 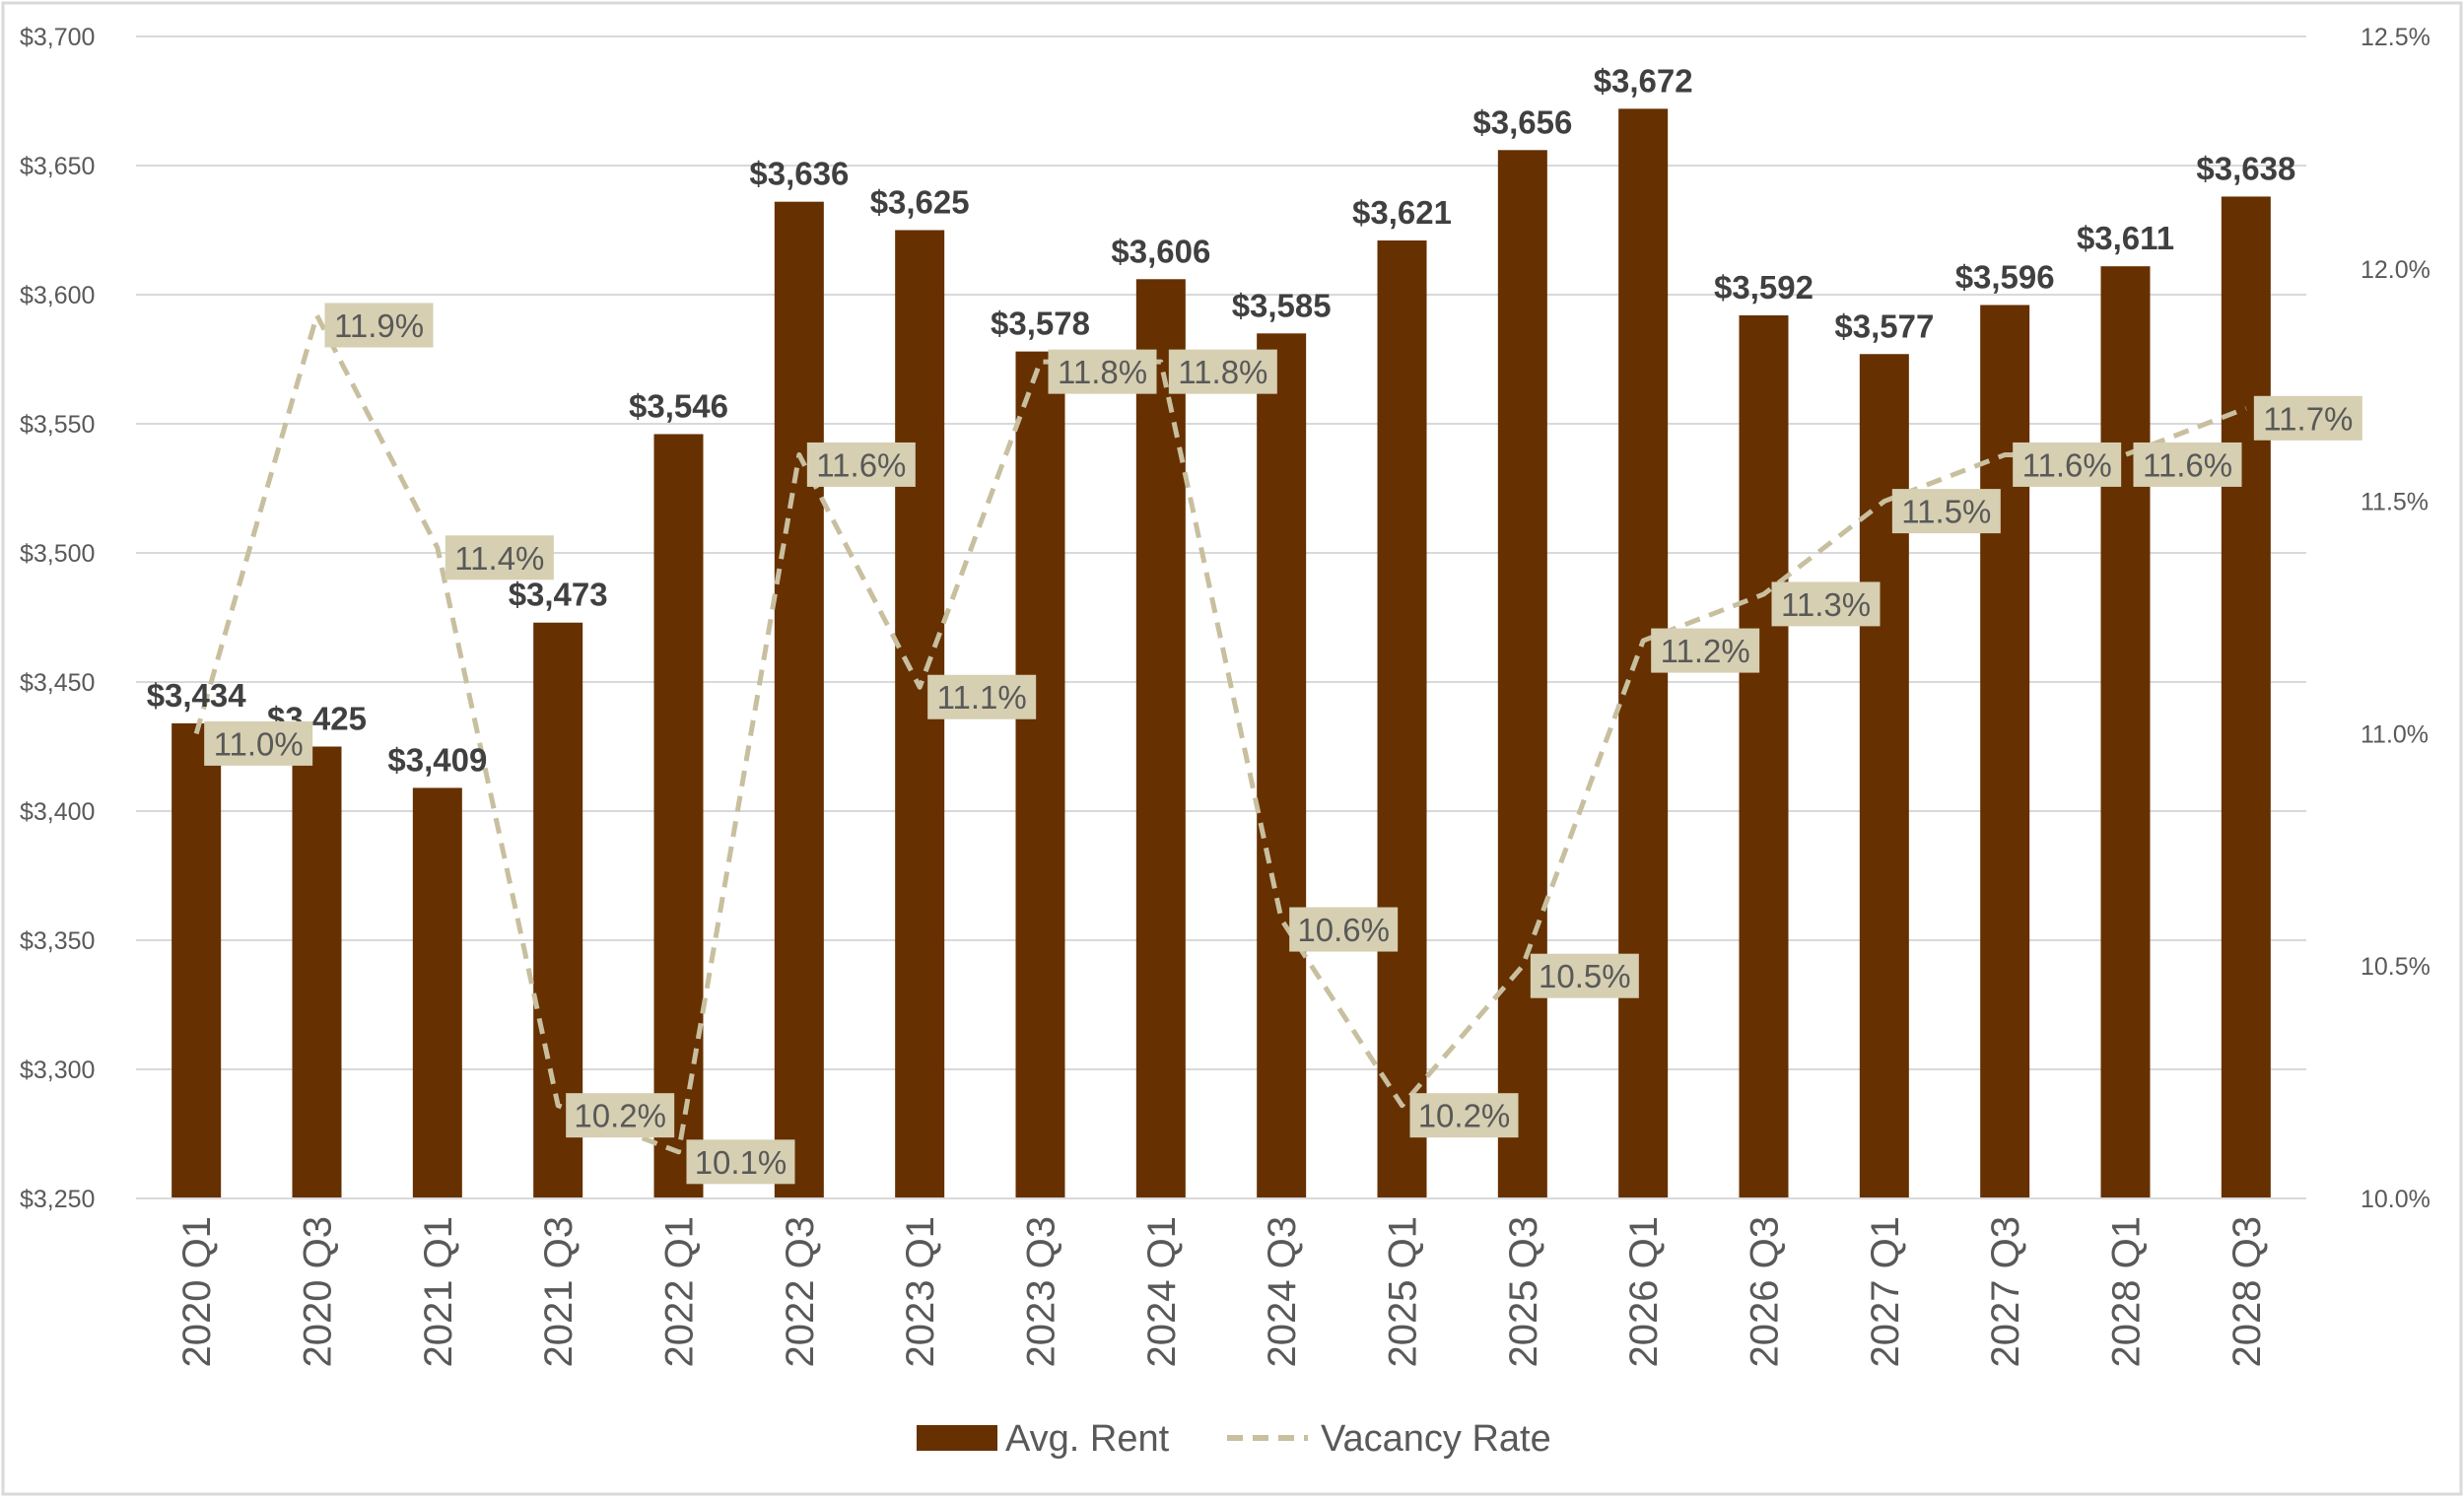 What do you see at coordinates (2125, 238) in the screenshot?
I see `bar-value-label: $3,611` at bounding box center [2125, 238].